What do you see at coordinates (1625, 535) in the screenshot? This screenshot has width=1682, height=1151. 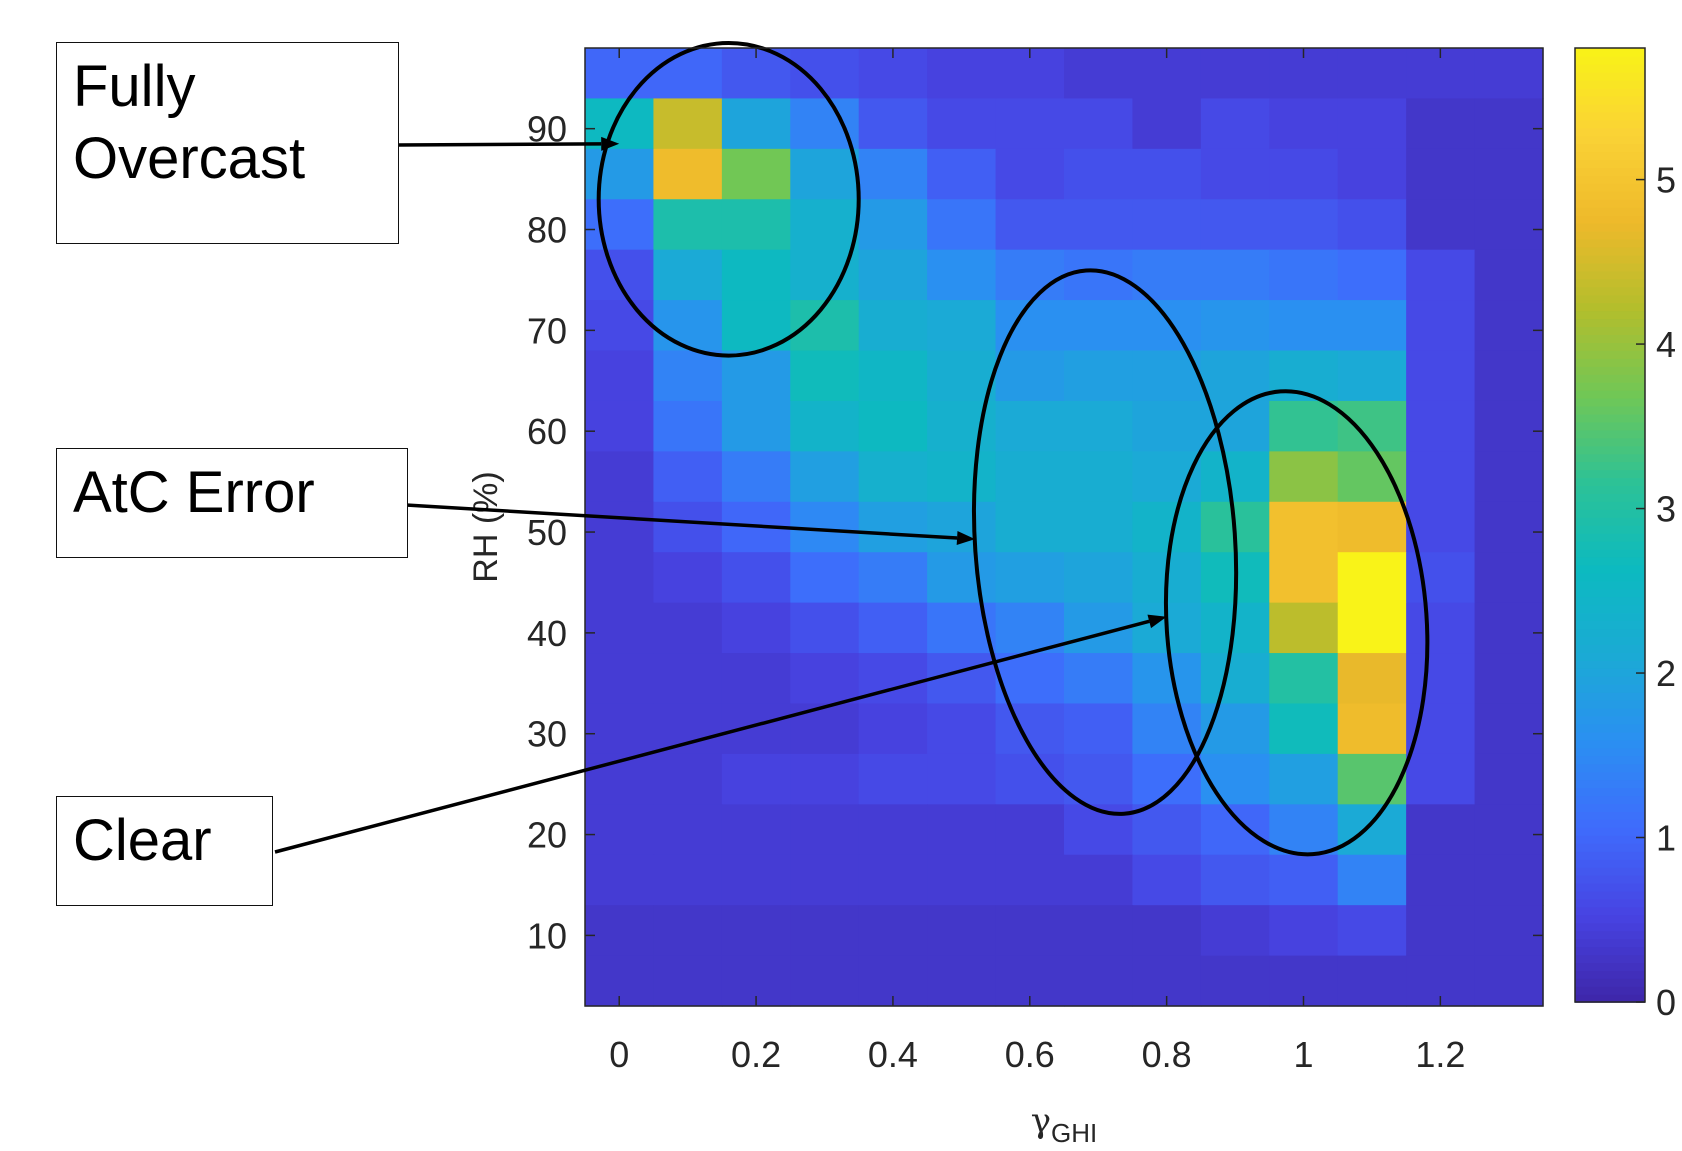 I see `colorbar: 5 4 3 2 1 0` at bounding box center [1625, 535].